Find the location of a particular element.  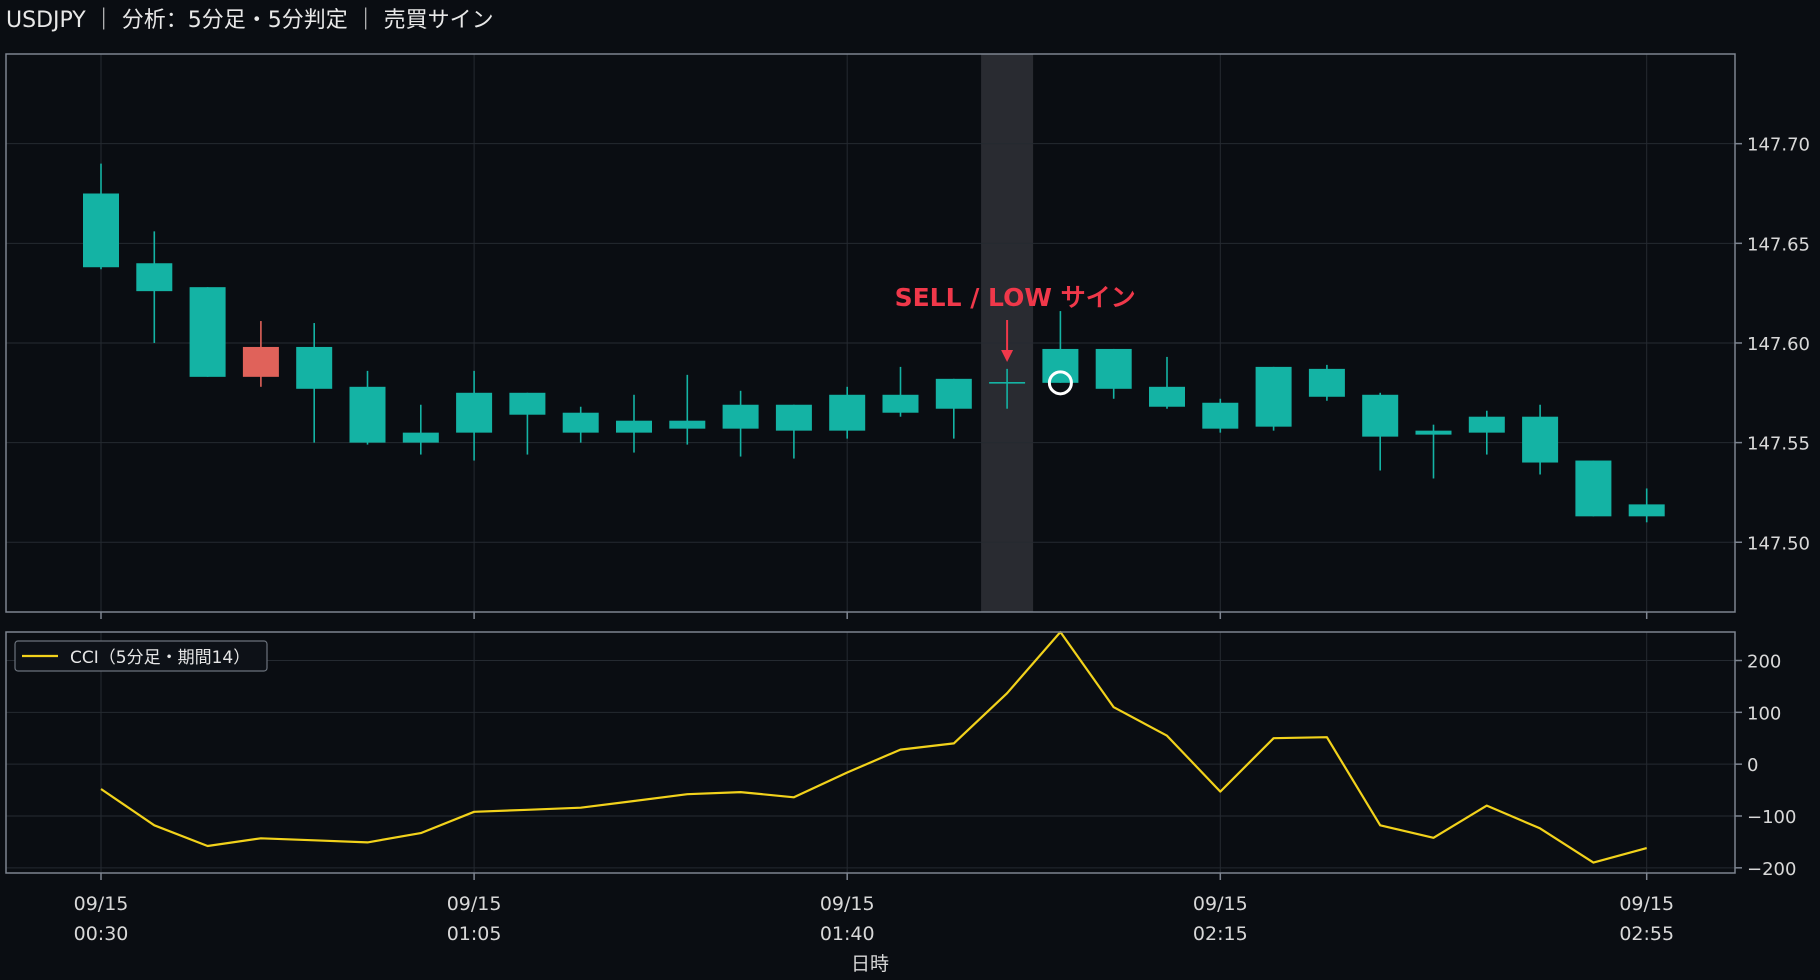

x-tick-time: 01:05 is located at coordinates (474, 934).